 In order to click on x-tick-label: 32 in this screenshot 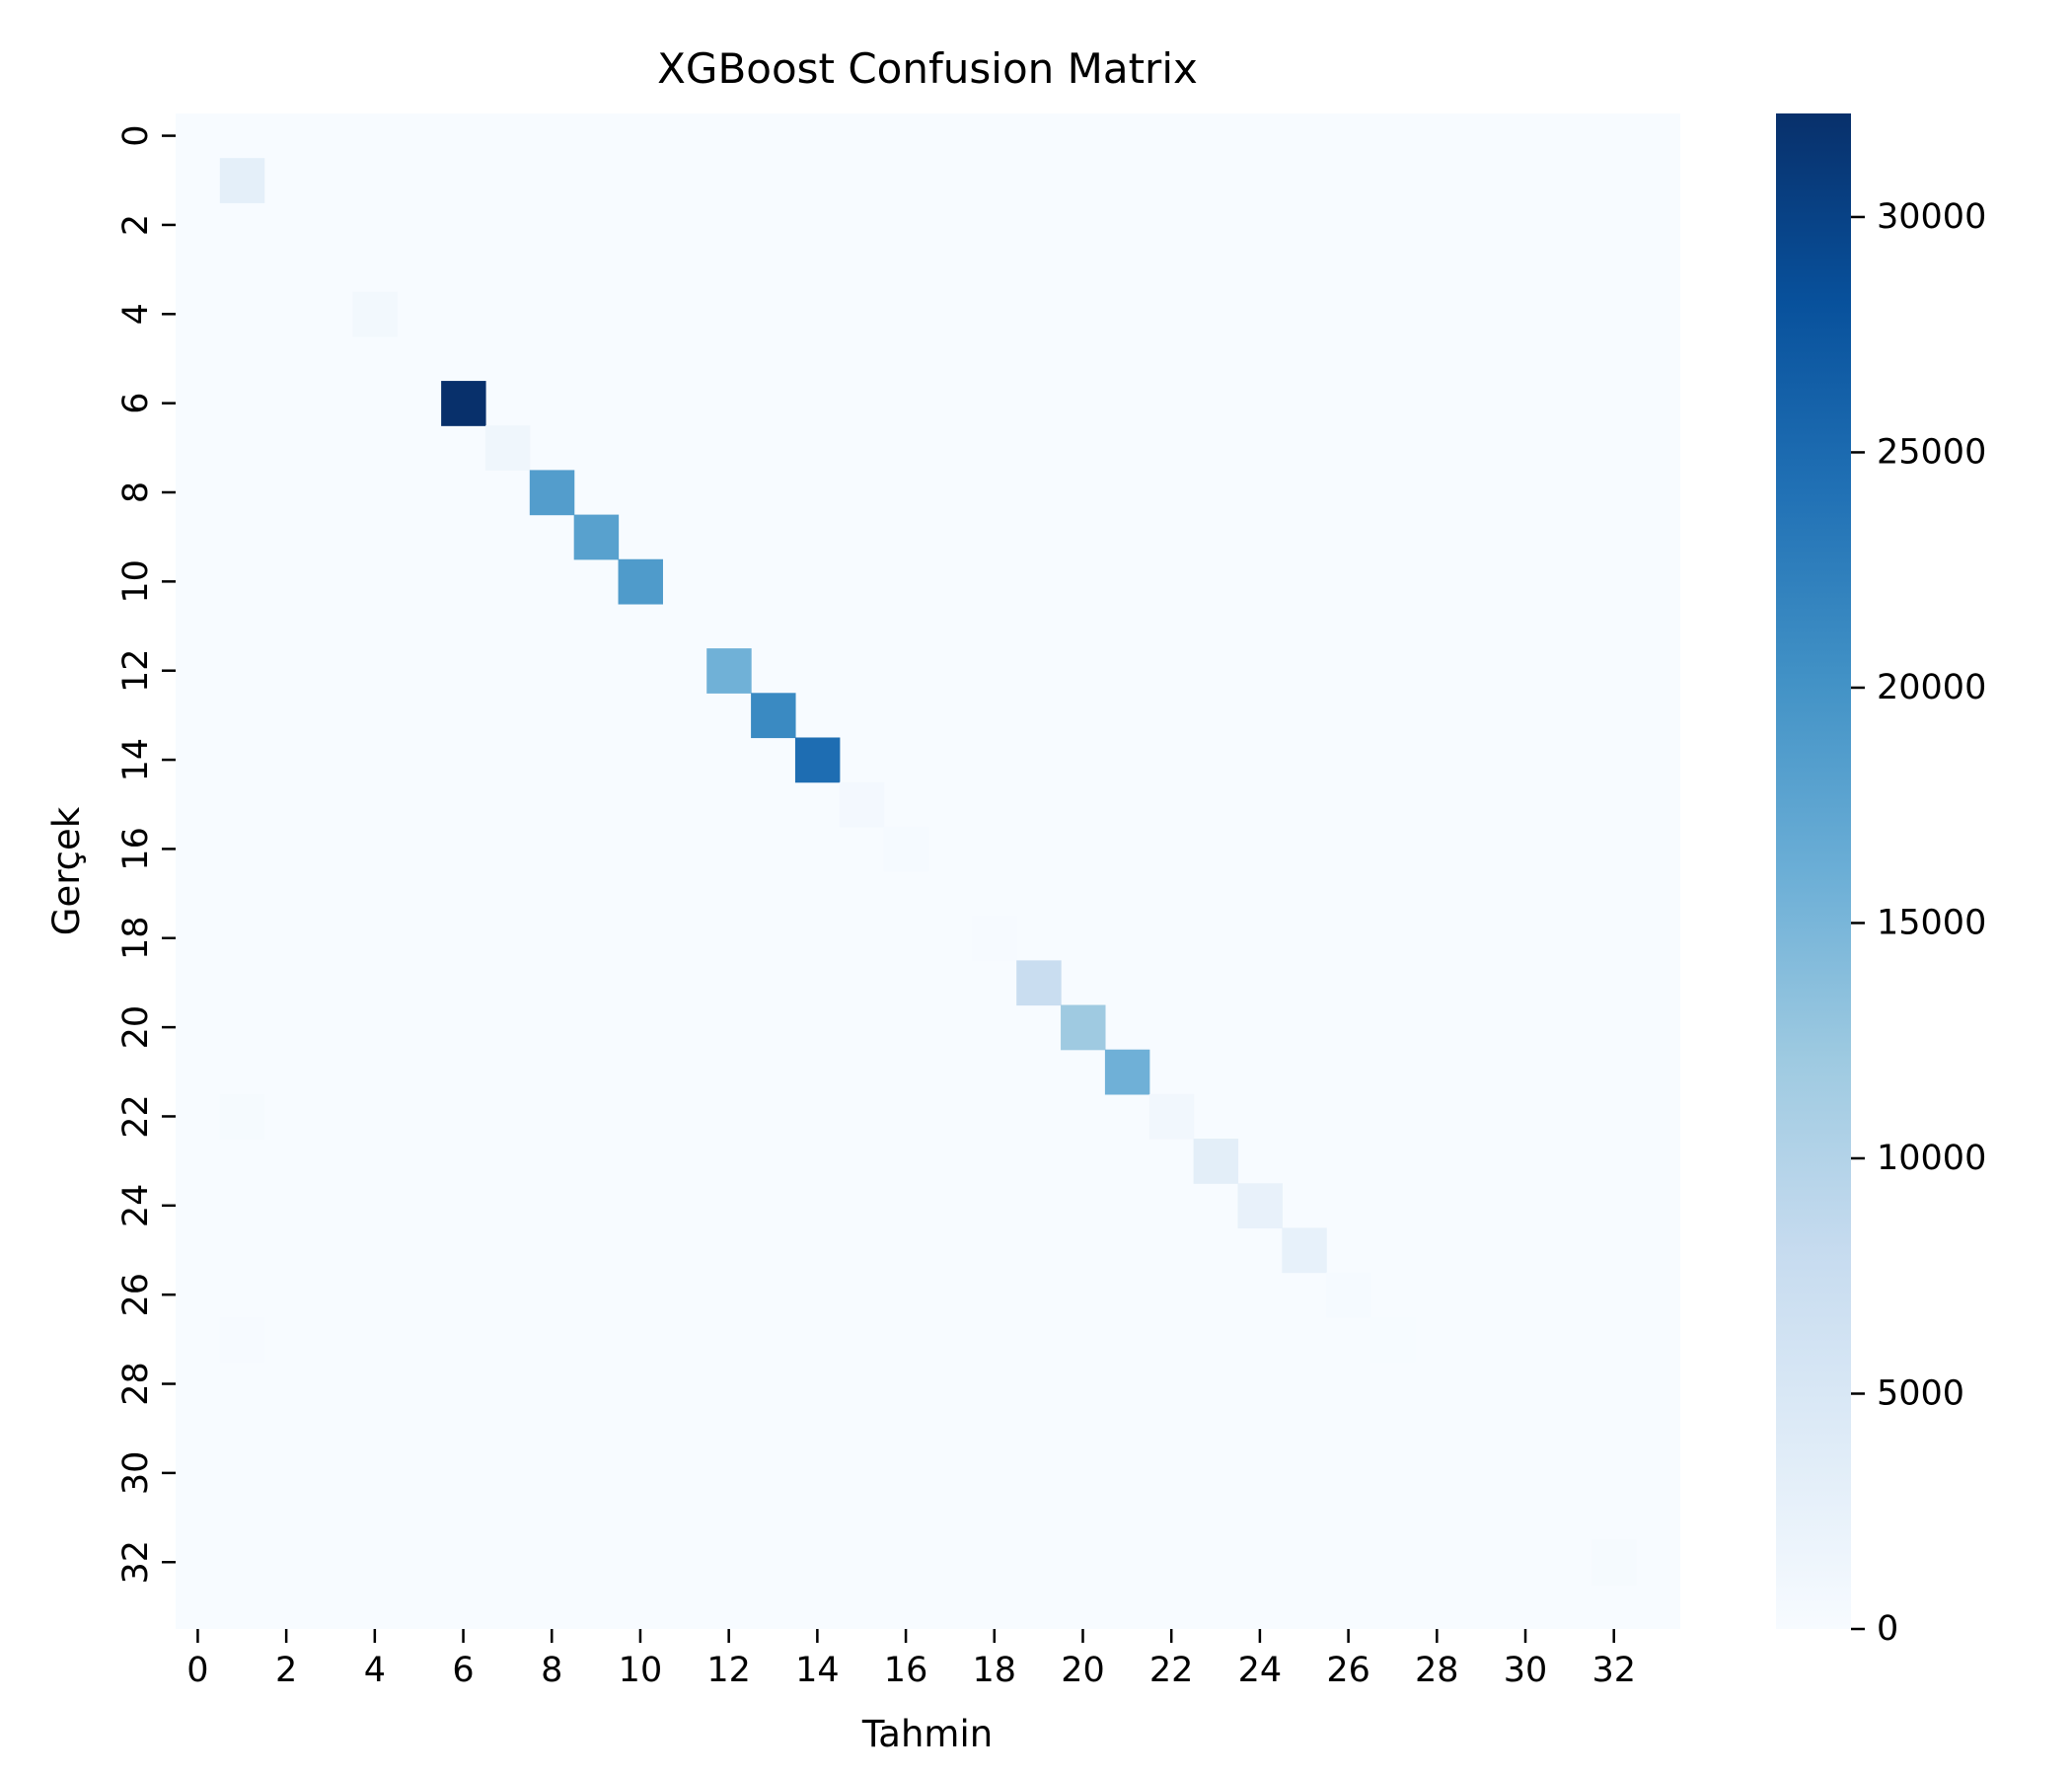, I will do `click(1614, 1670)`.